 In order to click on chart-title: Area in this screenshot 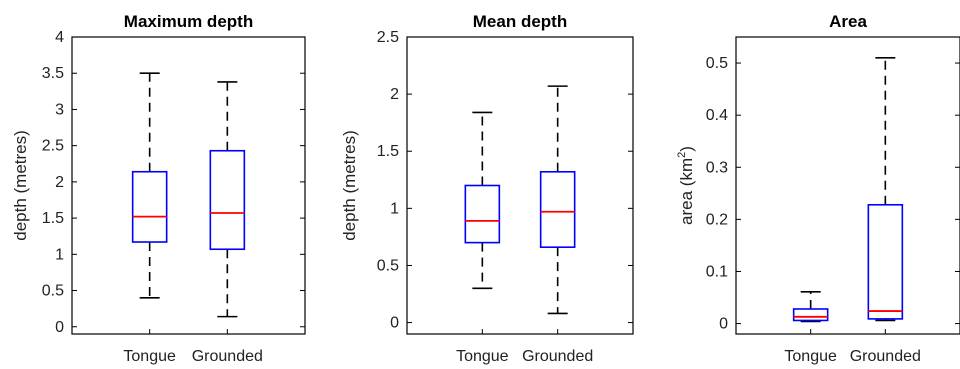, I will do `click(848, 21)`.